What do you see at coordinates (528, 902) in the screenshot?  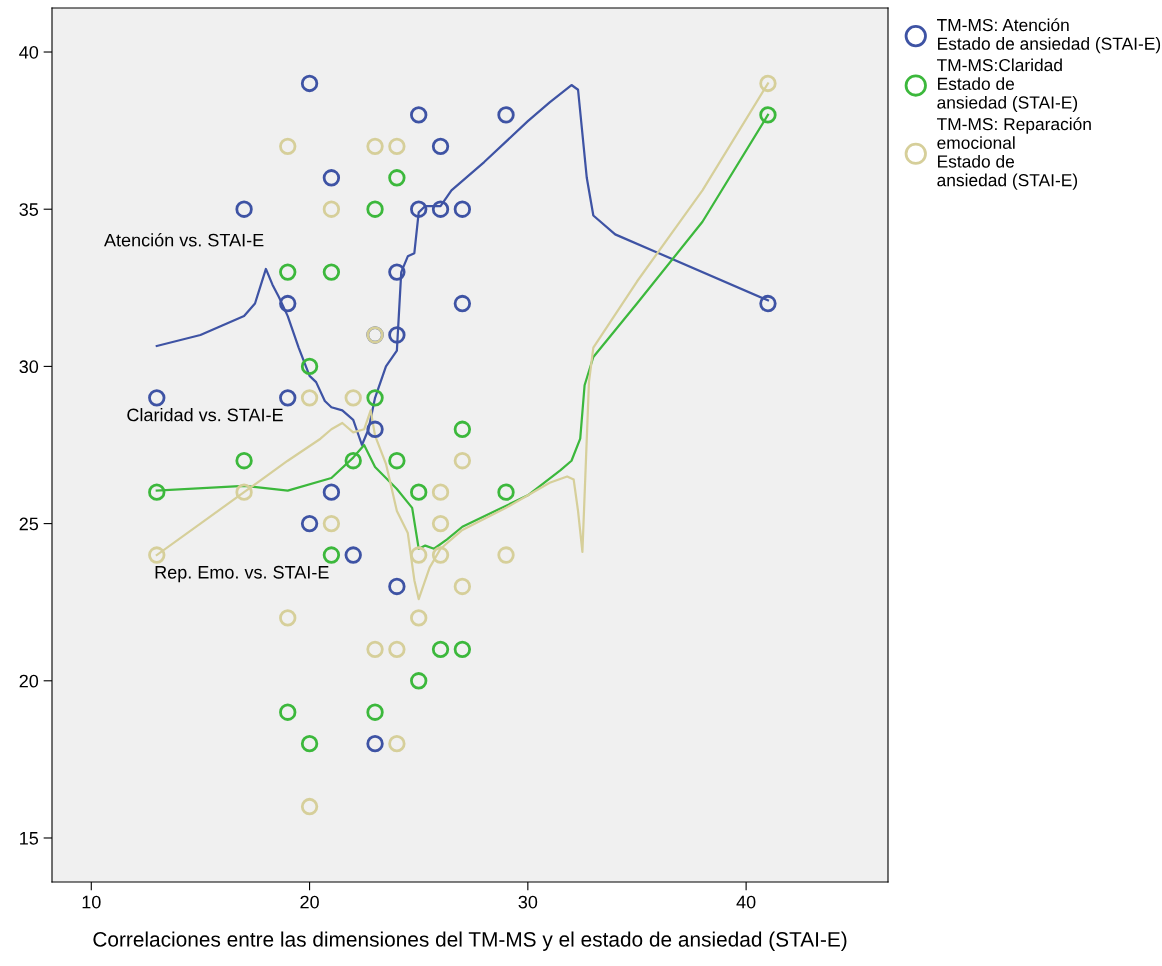 I see `x-tick-label: 30` at bounding box center [528, 902].